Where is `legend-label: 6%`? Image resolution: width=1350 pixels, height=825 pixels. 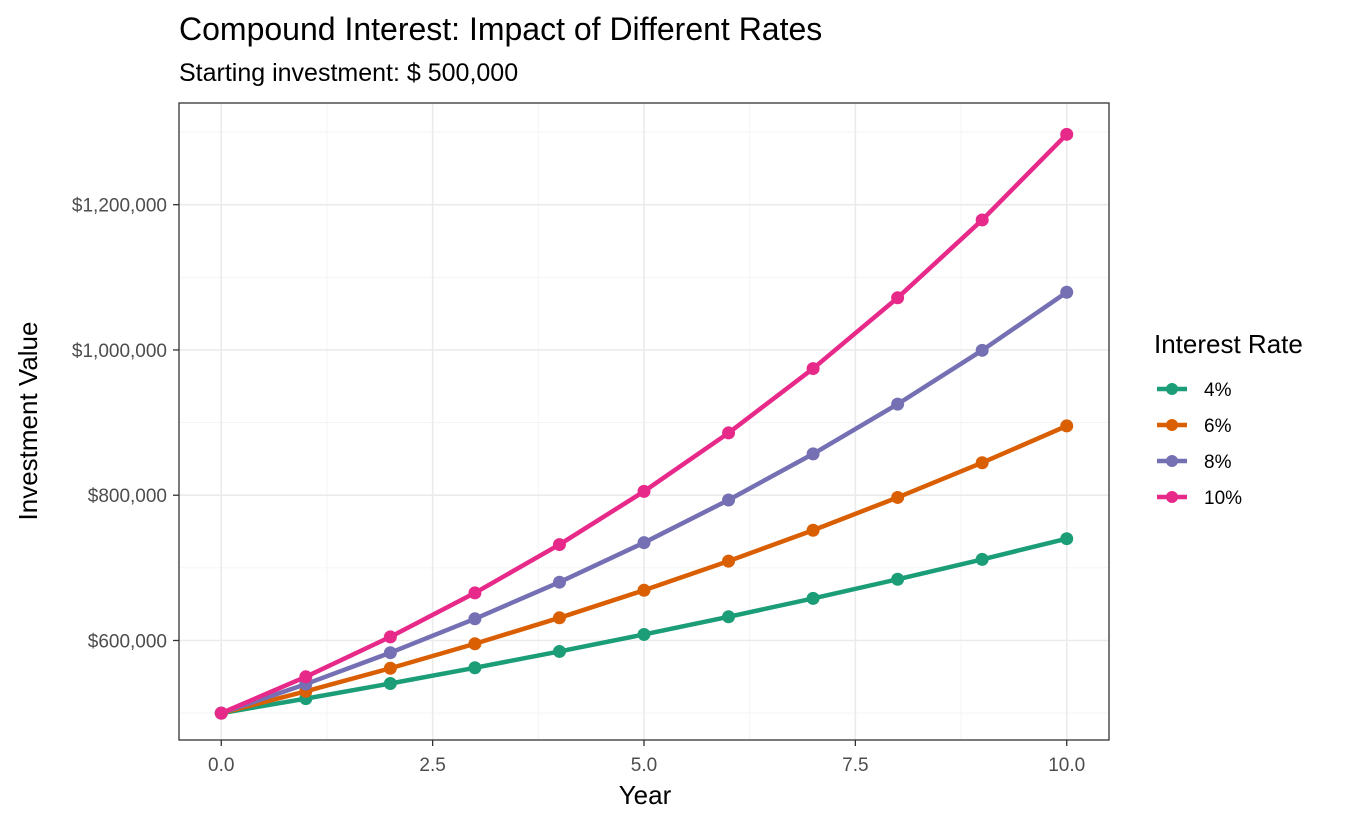 legend-label: 6% is located at coordinates (1218, 426).